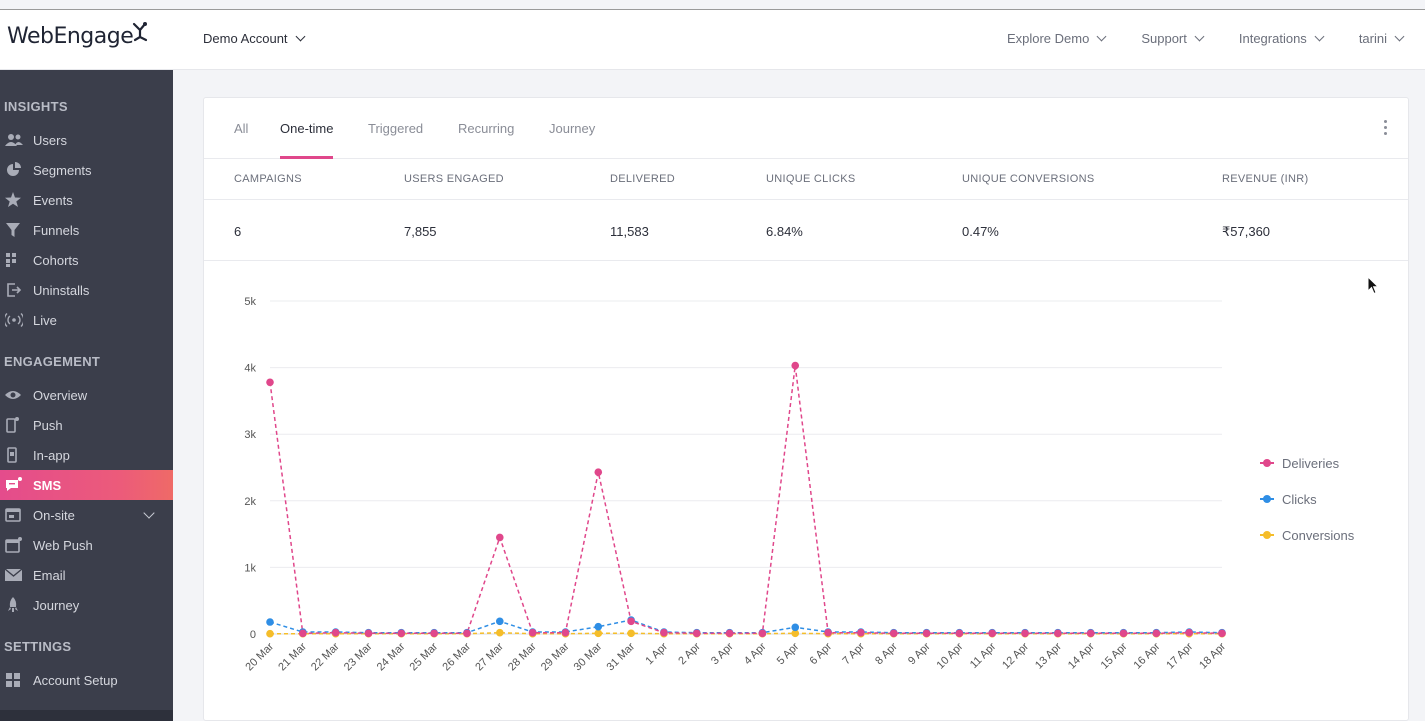  I want to click on sidebar-item-label: Events, so click(53, 200).